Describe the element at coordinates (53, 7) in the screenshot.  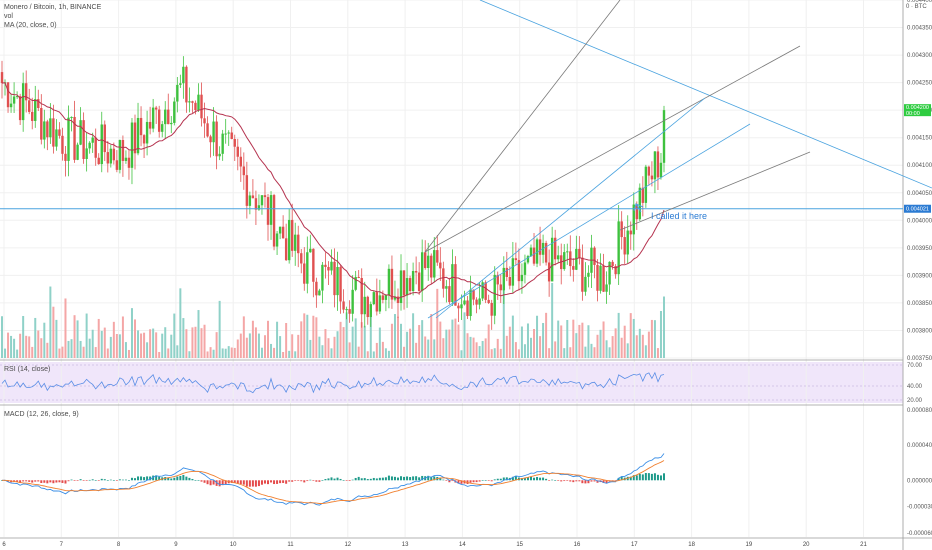
I see `legend-title: Monero / Bitcoin, 1h, BINANCE` at that location.